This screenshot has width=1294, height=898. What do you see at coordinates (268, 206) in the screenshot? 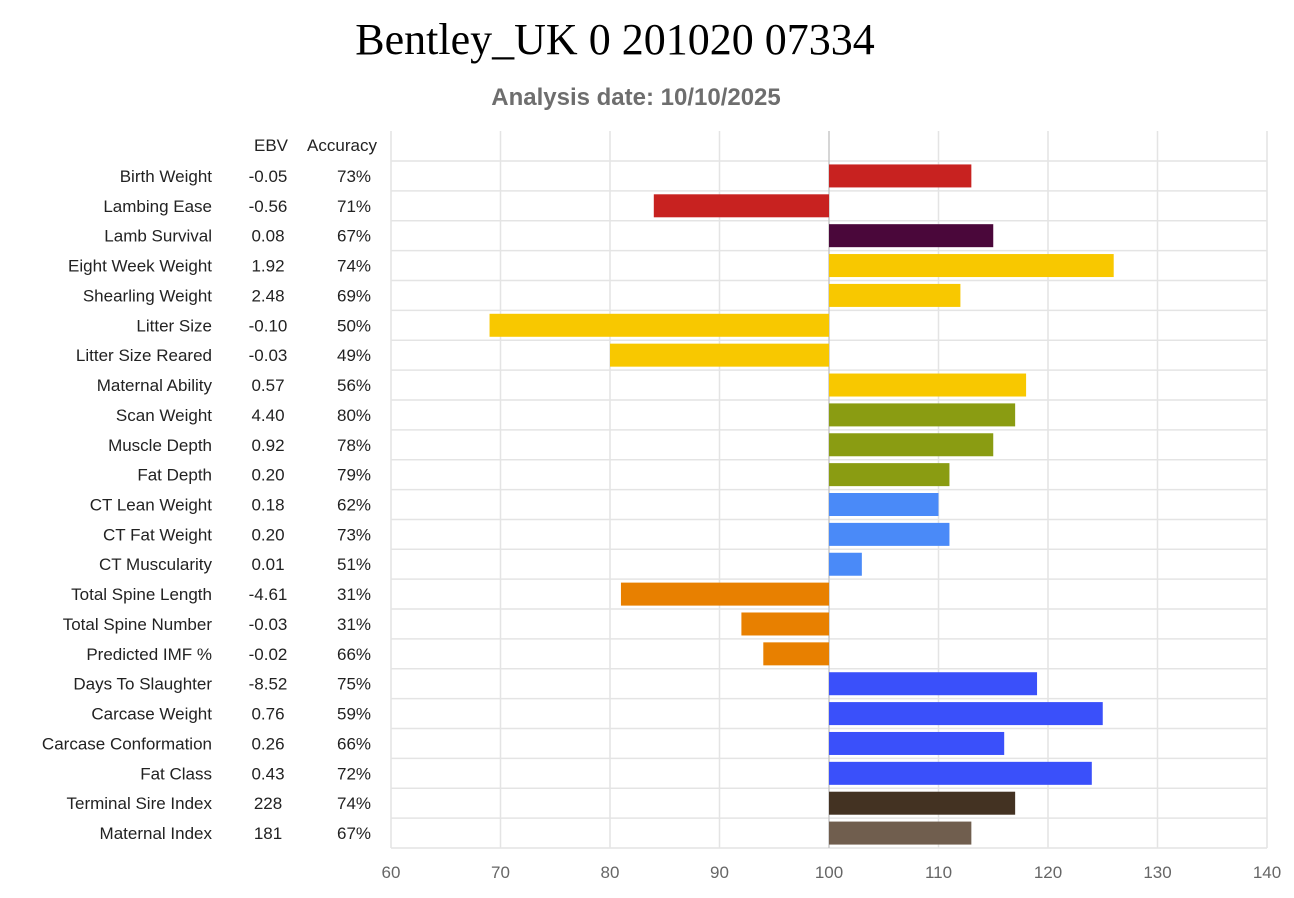
I see `ebv-value: -0.56` at bounding box center [268, 206].